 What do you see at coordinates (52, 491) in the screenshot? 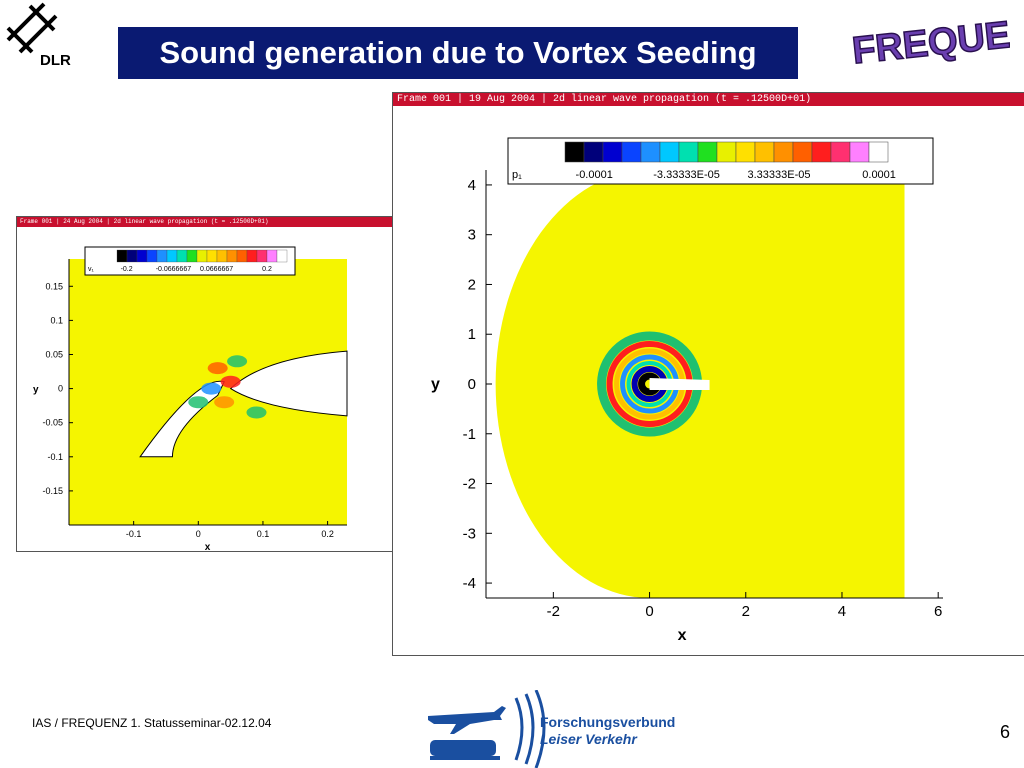
I see `y-tick-label: -0.15` at bounding box center [52, 491].